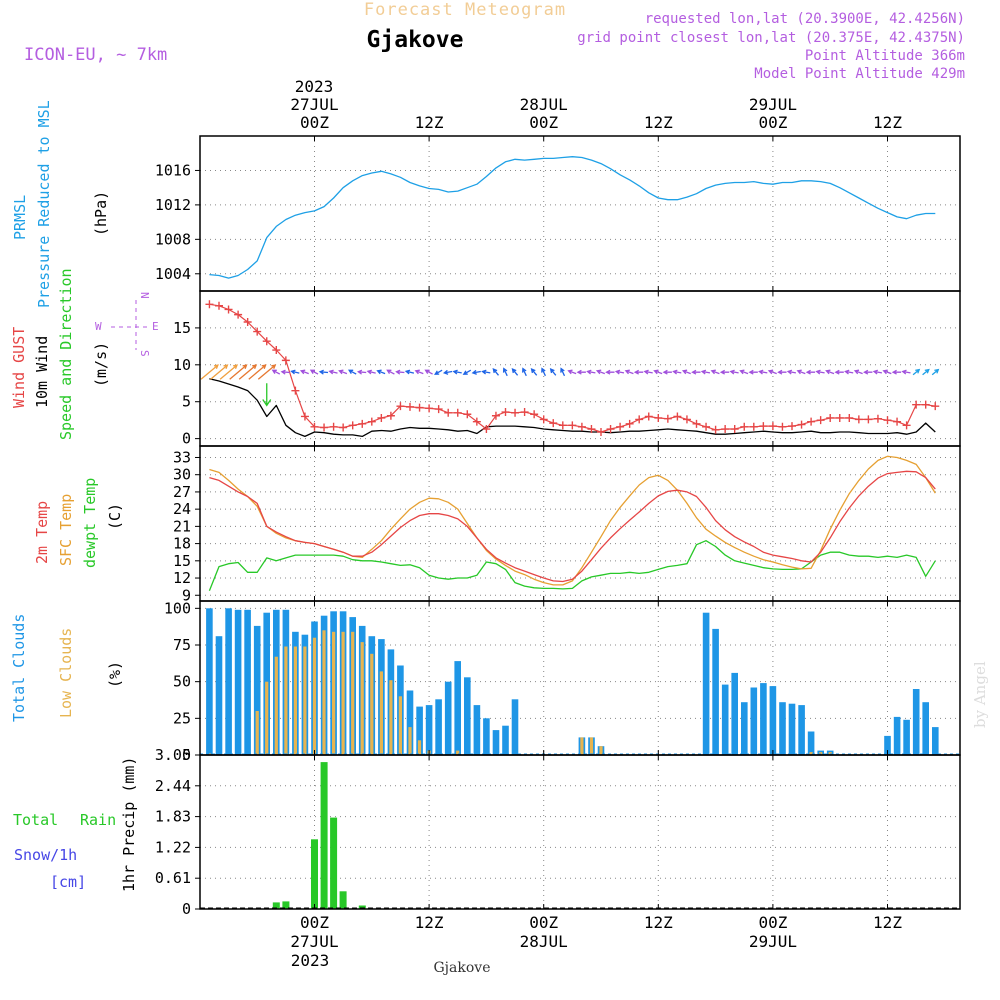 The width and height of the screenshot is (1000, 1000). I want to click on temp-2m-label: 2m Temp, so click(42, 532).